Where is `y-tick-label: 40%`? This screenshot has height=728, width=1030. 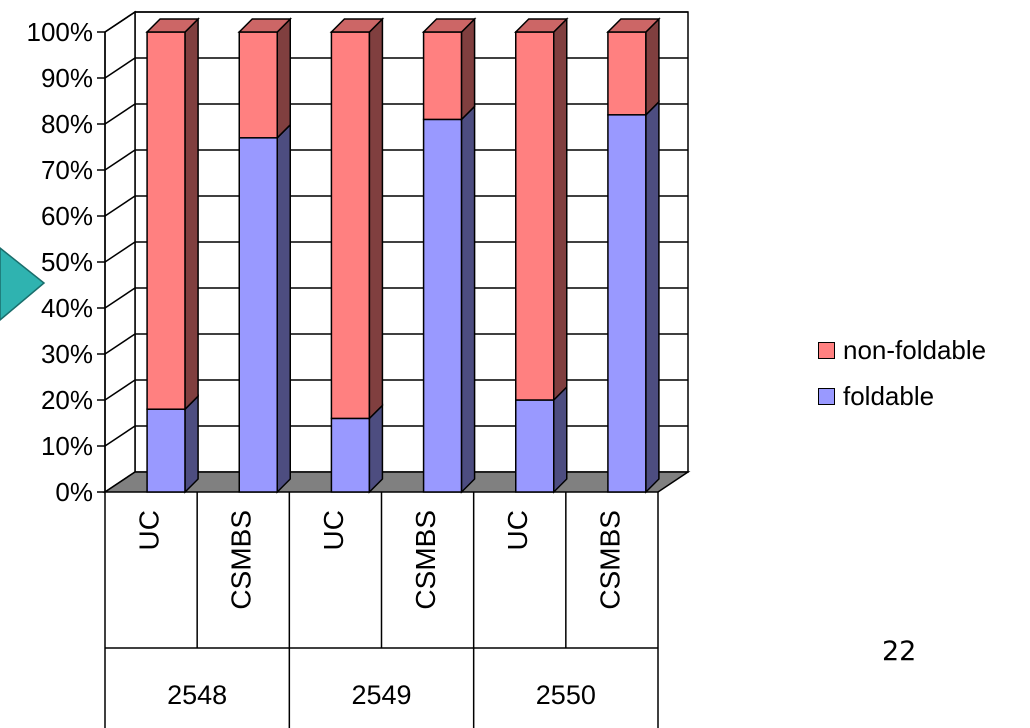 y-tick-label: 40% is located at coordinates (67, 308).